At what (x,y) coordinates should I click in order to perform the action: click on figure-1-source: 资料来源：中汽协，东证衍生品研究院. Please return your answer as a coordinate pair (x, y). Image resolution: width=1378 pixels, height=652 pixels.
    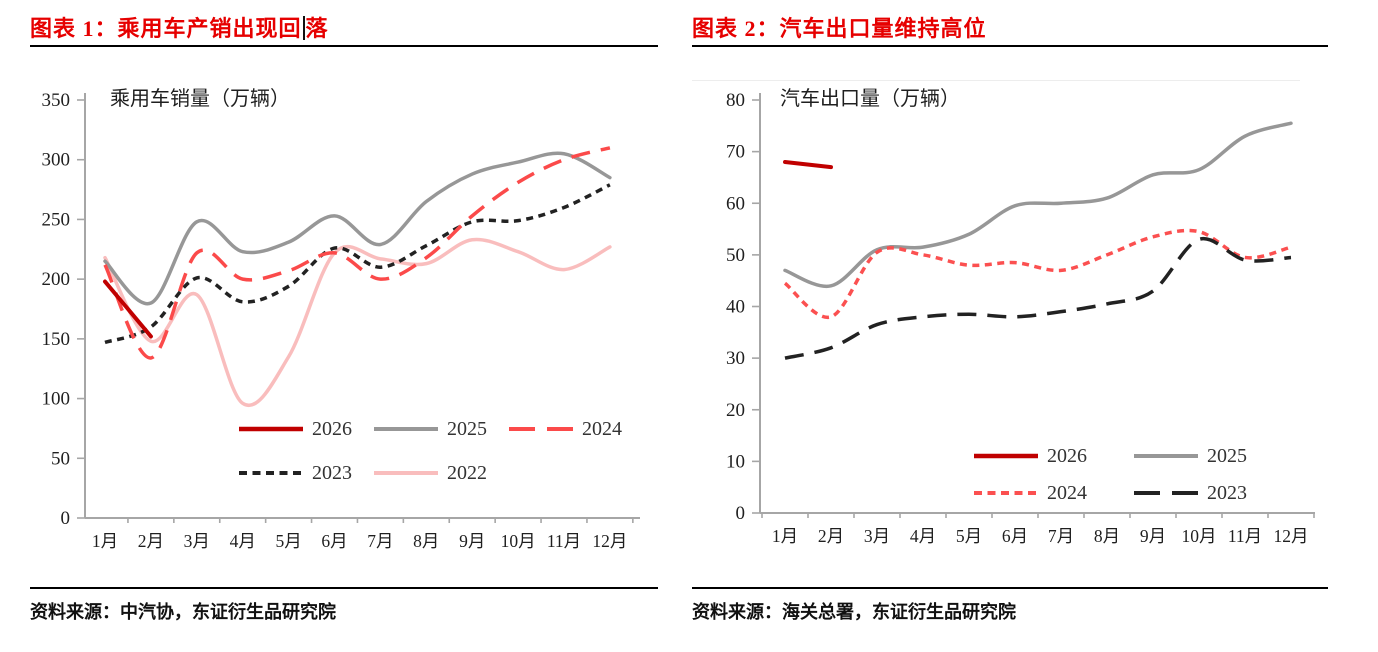
    Looking at the image, I should click on (344, 605).